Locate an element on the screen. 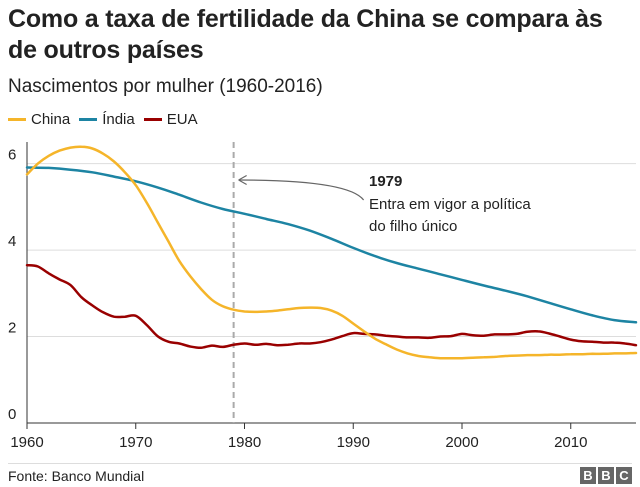 This screenshot has height=487, width=640. y-tick-label: 2 is located at coordinates (12, 328).